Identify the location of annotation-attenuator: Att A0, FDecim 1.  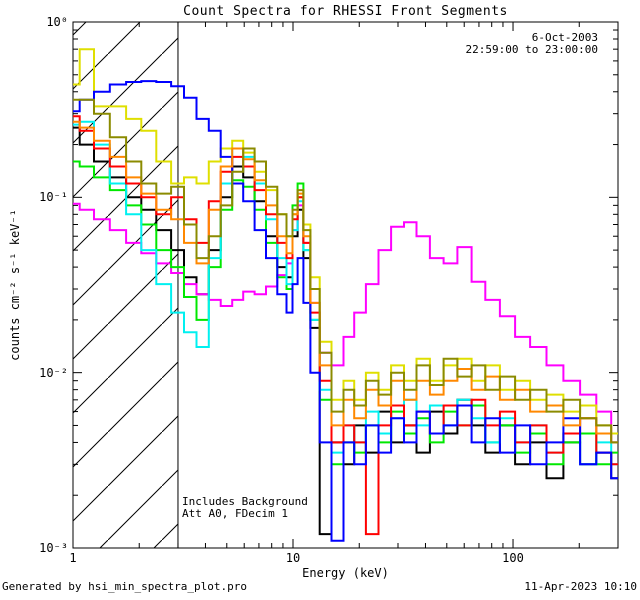
(235, 513).